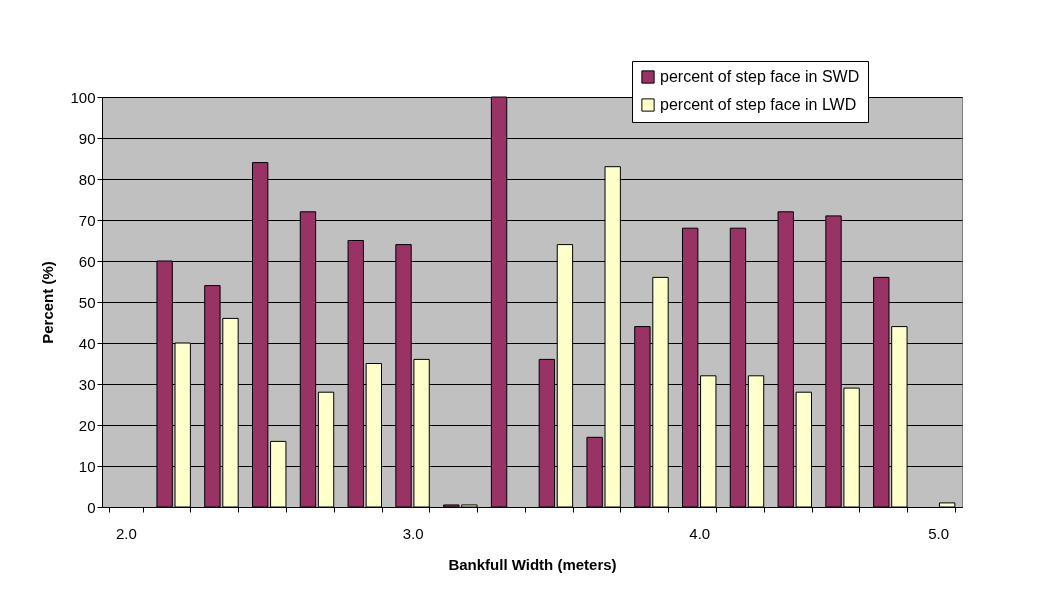  Describe the element at coordinates (91, 507) in the screenshot. I see `y-tick-label: 0` at that location.